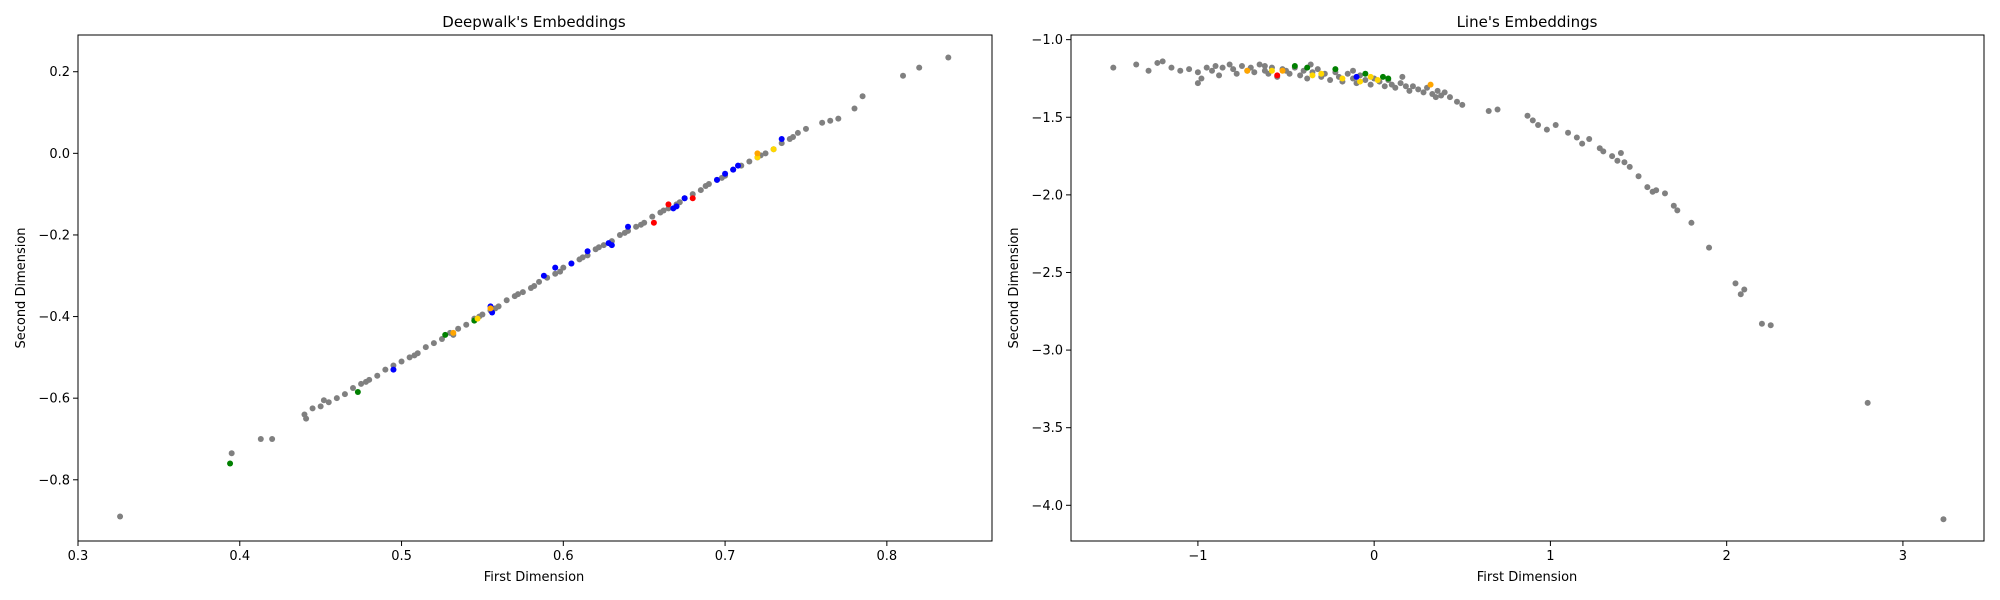 The image size is (2000, 600). What do you see at coordinates (1527, 22) in the screenshot?
I see `chart-title: Line's Embeddings` at bounding box center [1527, 22].